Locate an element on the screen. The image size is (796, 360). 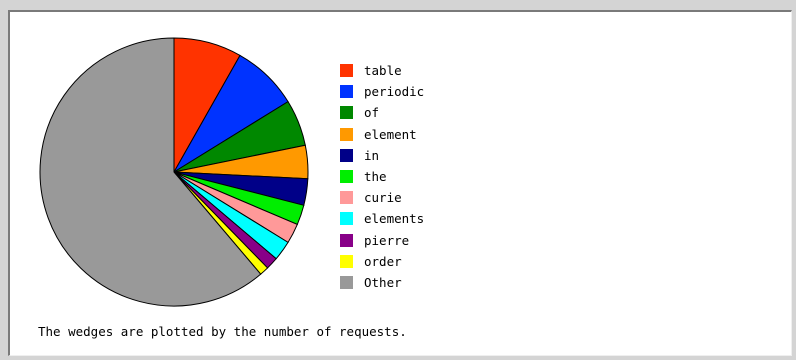
legend-label: table is located at coordinates (383, 71).